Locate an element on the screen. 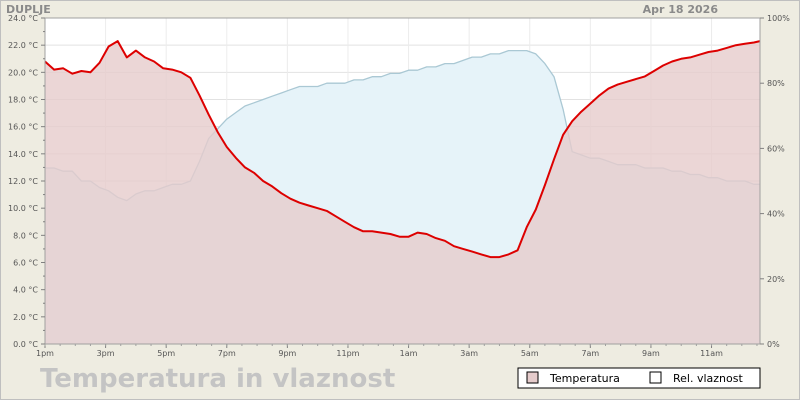  station-name: DUPLJE is located at coordinates (28, 9).